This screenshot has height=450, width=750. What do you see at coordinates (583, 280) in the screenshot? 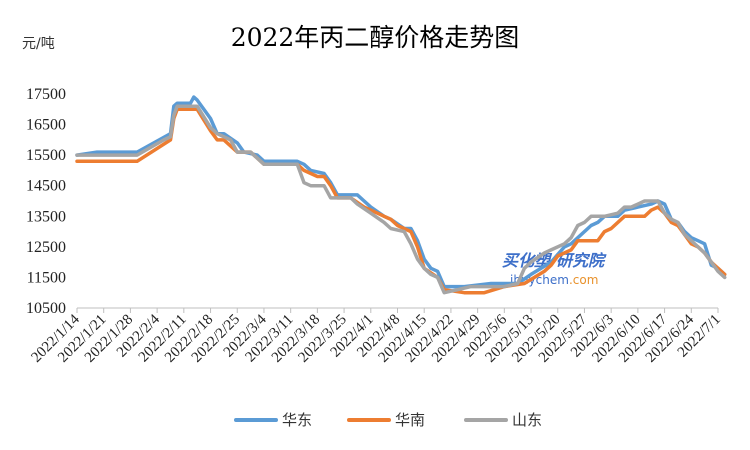
I see `watermark-url-suffix: .com` at bounding box center [583, 280].